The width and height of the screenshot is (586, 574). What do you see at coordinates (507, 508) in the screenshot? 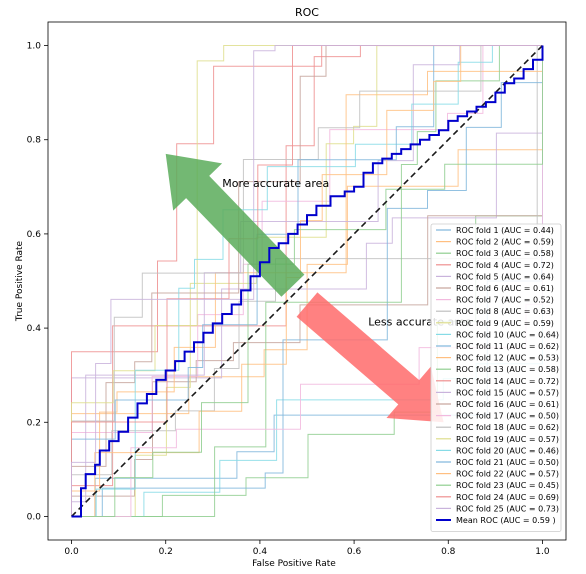
I see `legend-entry: ROC fold 25 (AUC = 0.73)` at bounding box center [507, 508].